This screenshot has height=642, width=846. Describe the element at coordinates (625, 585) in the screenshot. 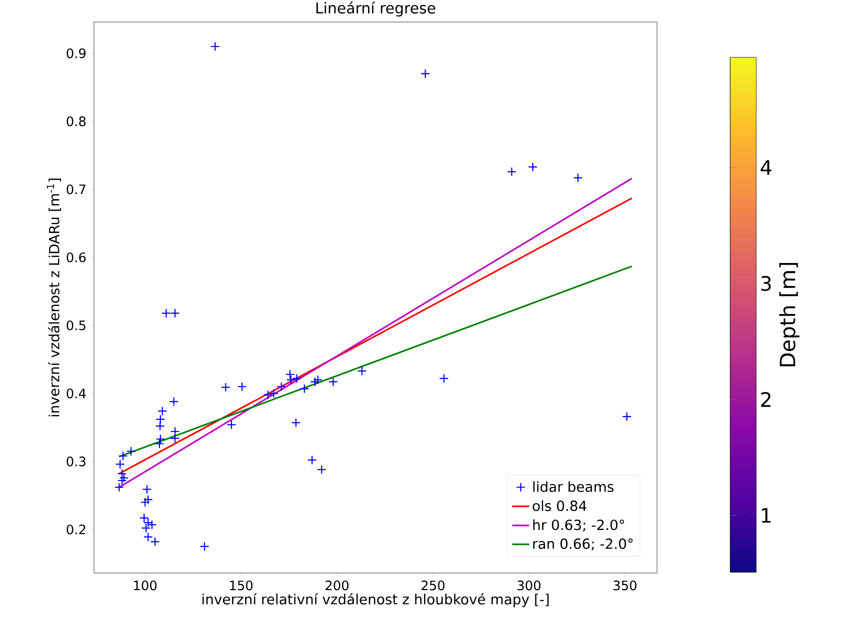

I see `x-tick-label: 350` at that location.